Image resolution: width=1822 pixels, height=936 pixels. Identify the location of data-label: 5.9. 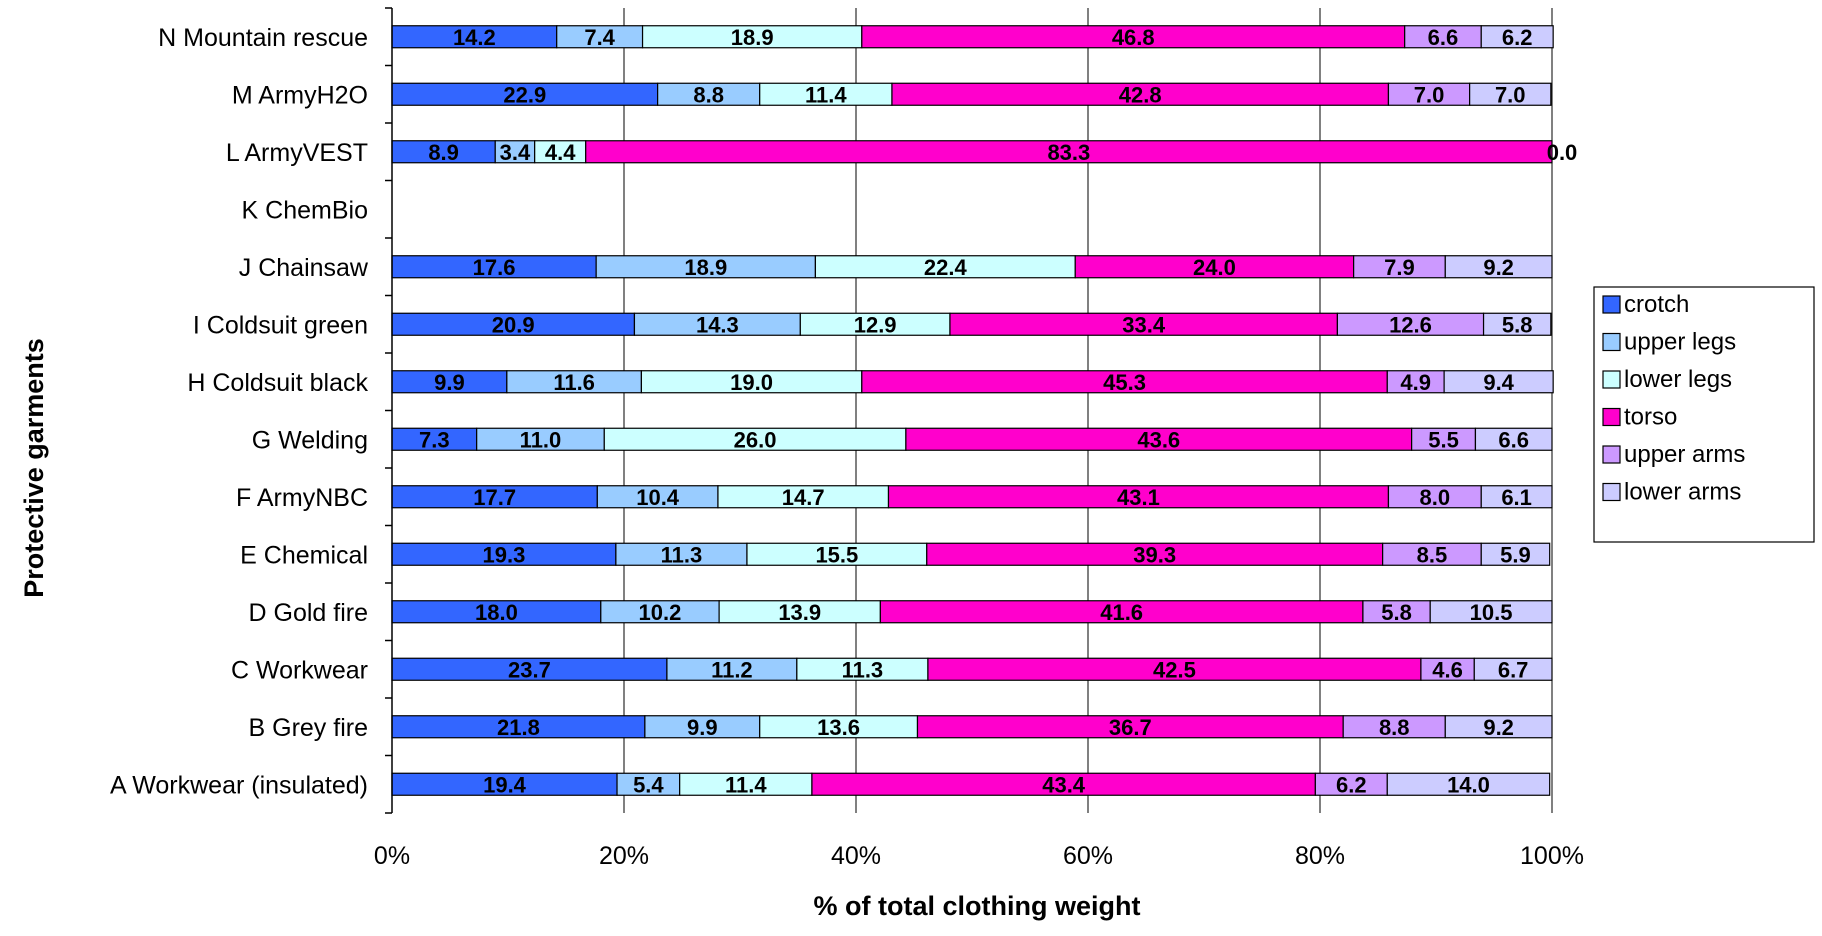
(1515, 554).